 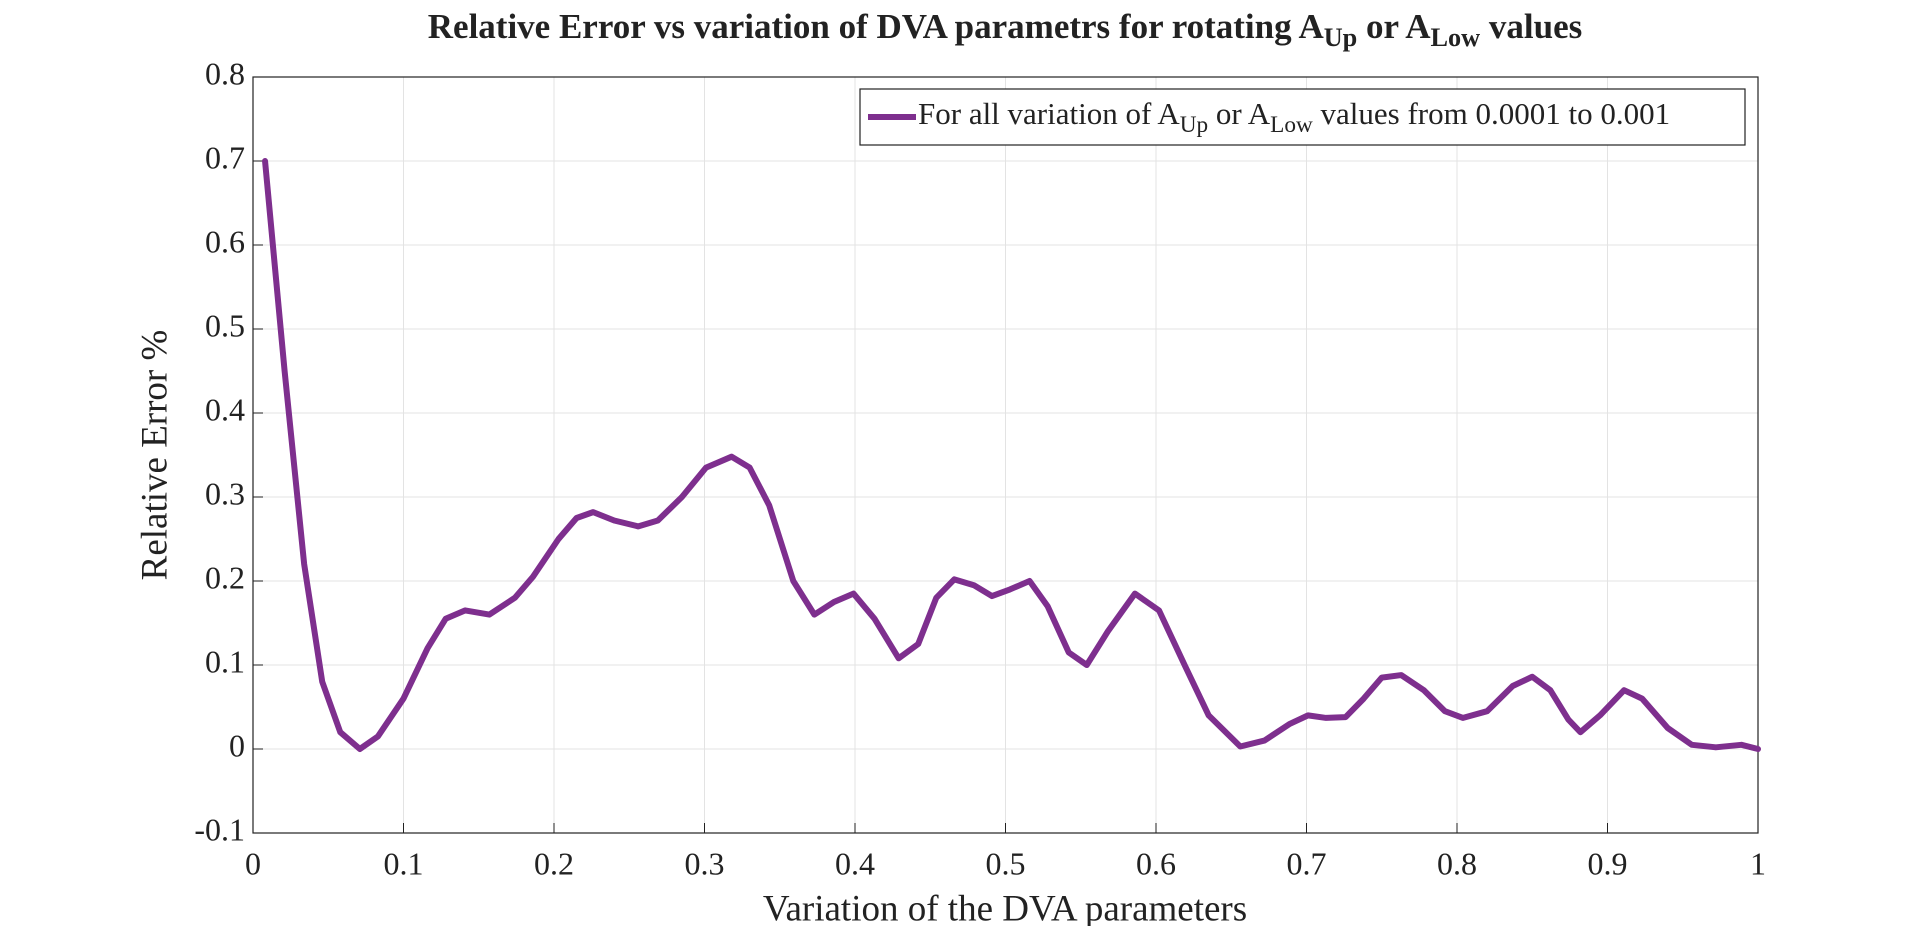 What do you see at coordinates (1531, 26) in the screenshot?
I see `text-part: values` at bounding box center [1531, 26].